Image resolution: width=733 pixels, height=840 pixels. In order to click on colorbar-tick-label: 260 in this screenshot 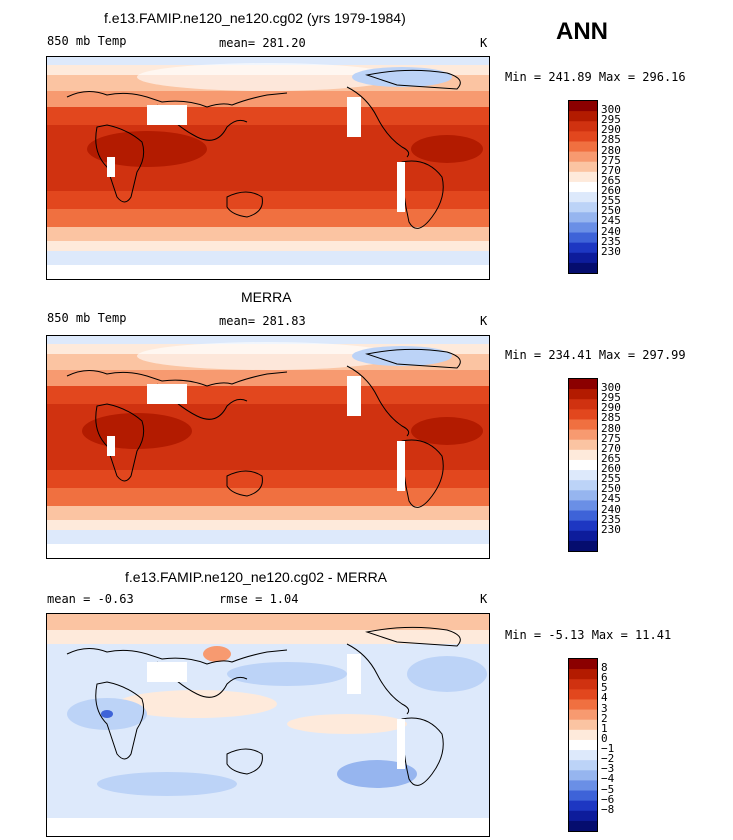, I will do `click(611, 191)`.